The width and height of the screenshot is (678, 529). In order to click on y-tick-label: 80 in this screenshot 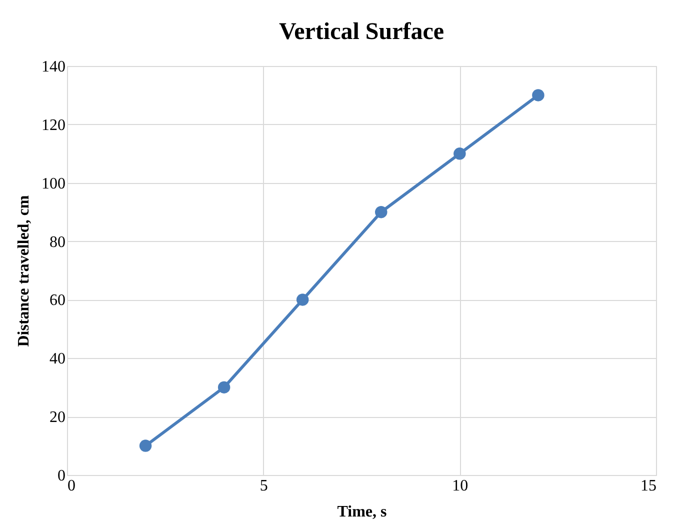, I will do `click(58, 242)`.